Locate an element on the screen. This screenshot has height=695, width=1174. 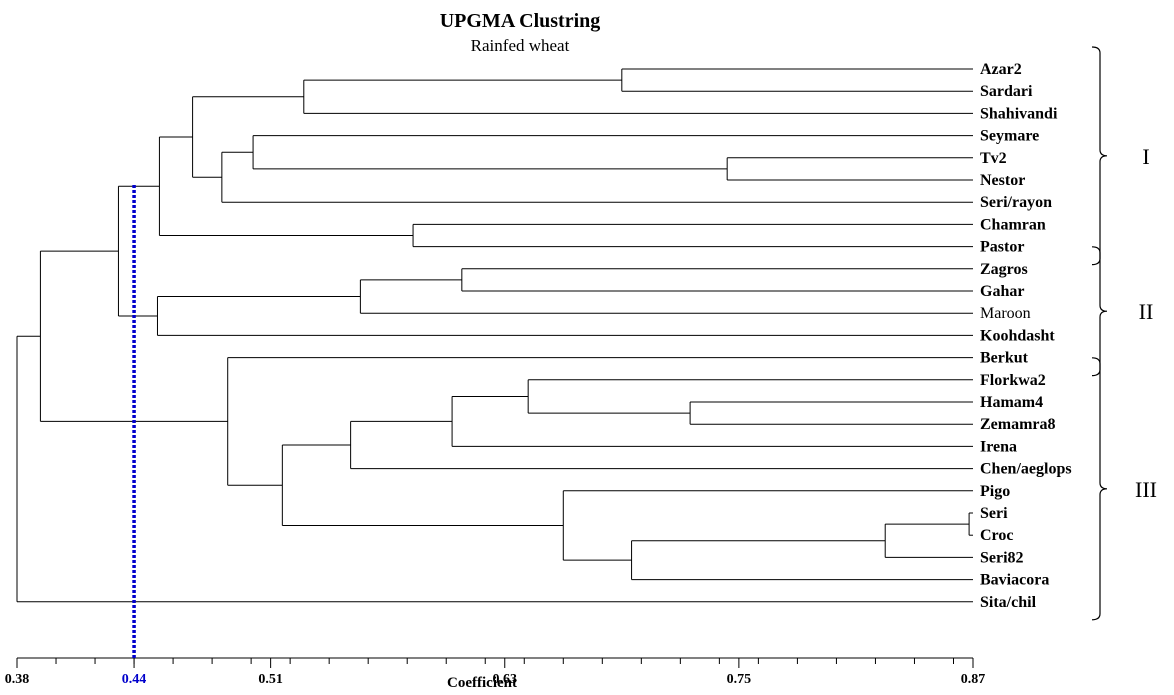
leaf-label-seymare: Seymare is located at coordinates (1009, 136).